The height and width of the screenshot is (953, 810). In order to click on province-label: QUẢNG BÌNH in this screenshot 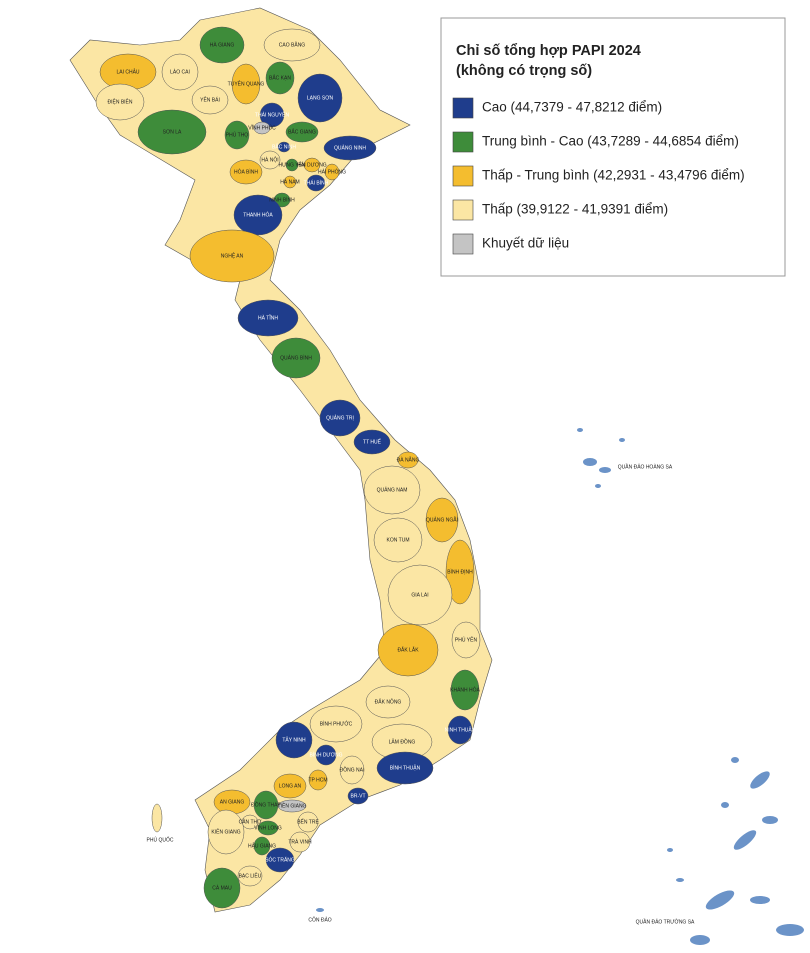, I will do `click(296, 357)`.